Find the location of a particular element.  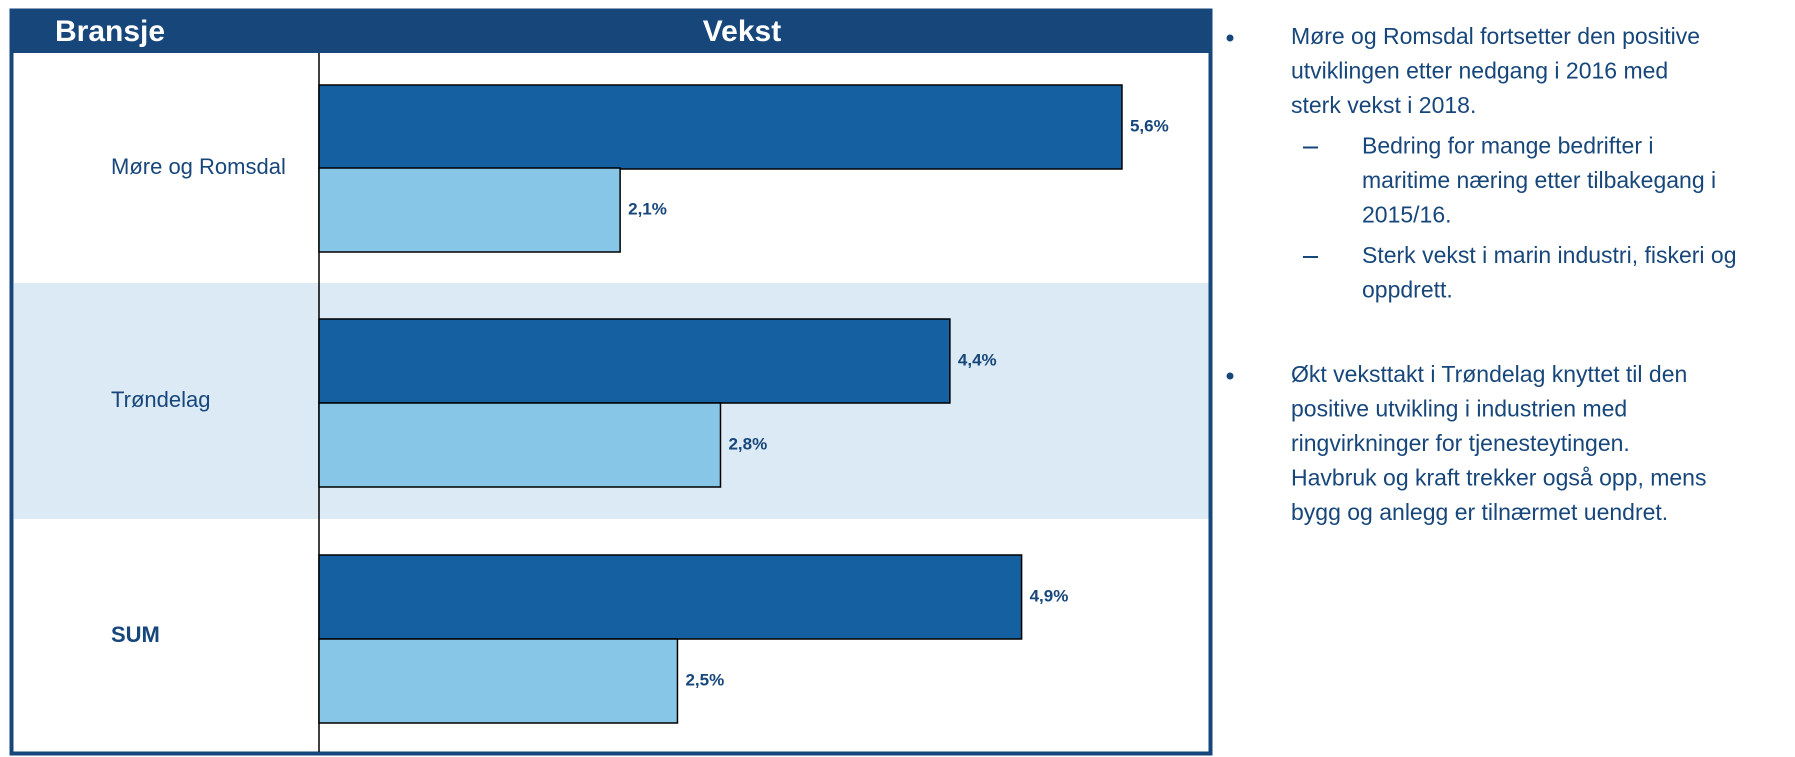

note-text: Møre og Romsdal fortsetter den positive is located at coordinates (1495, 36).